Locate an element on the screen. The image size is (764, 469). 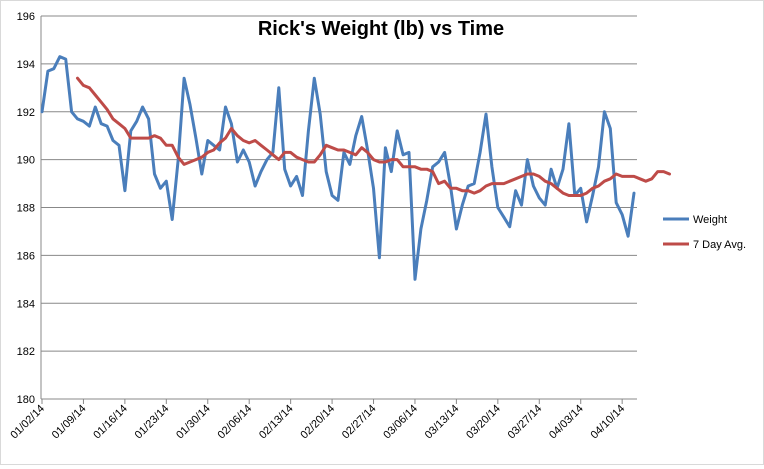
x-tick-label: 01/16/14 is located at coordinates (110, 422).